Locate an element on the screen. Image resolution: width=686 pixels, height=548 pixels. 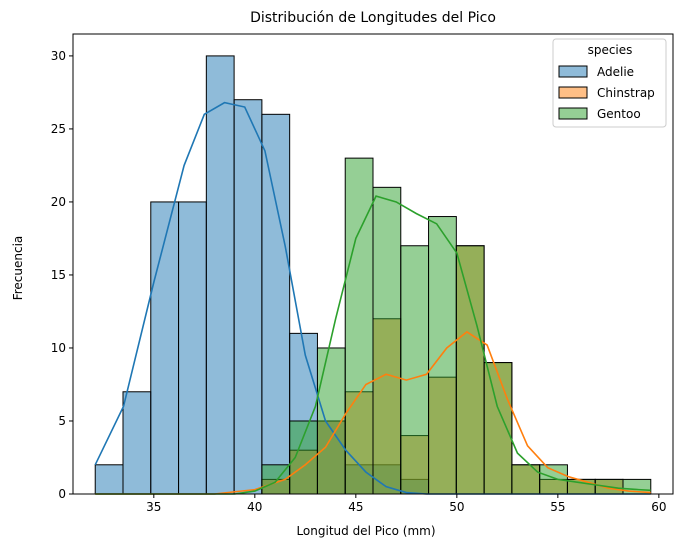
y-tick-label: 15 is located at coordinates (58, 275).